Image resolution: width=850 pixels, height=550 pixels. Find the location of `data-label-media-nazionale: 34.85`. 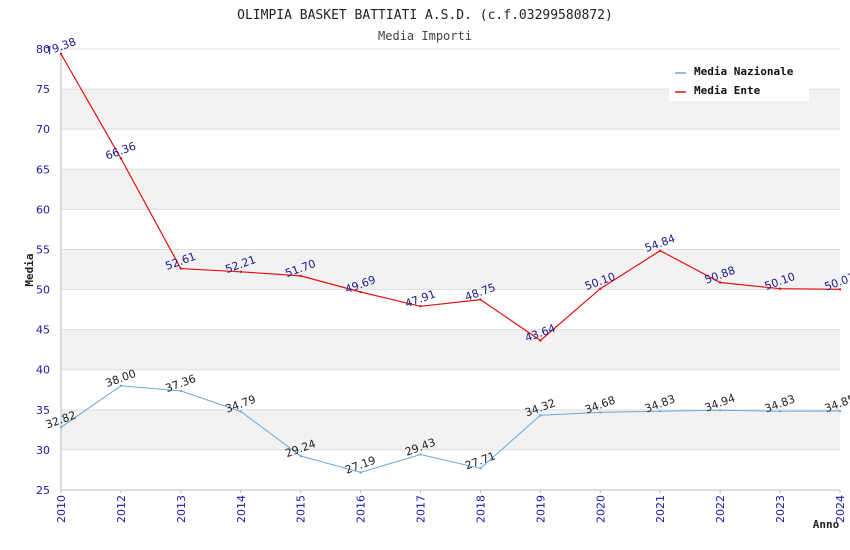

data-label-media-nazionale: 34.85 is located at coordinates (836, 403).